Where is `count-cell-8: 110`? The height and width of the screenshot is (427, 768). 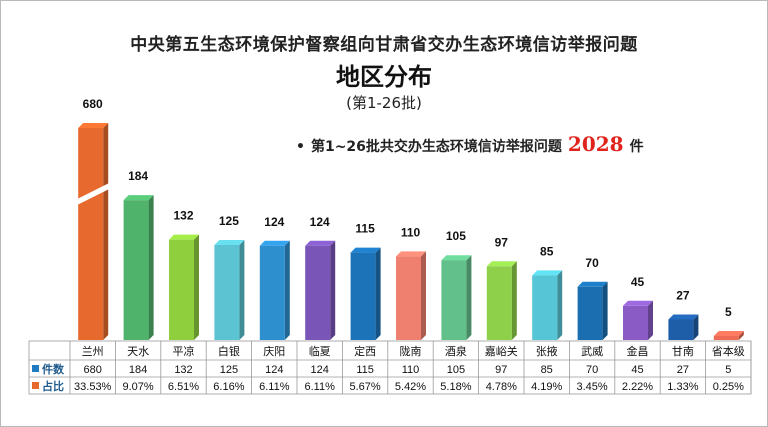
count-cell-8: 110 is located at coordinates (411, 370).